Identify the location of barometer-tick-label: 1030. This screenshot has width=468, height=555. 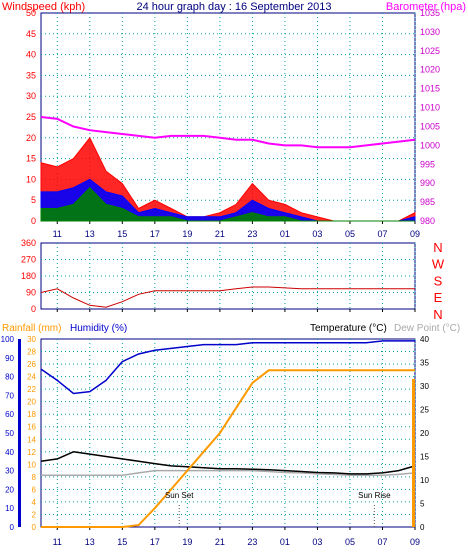
(430, 32).